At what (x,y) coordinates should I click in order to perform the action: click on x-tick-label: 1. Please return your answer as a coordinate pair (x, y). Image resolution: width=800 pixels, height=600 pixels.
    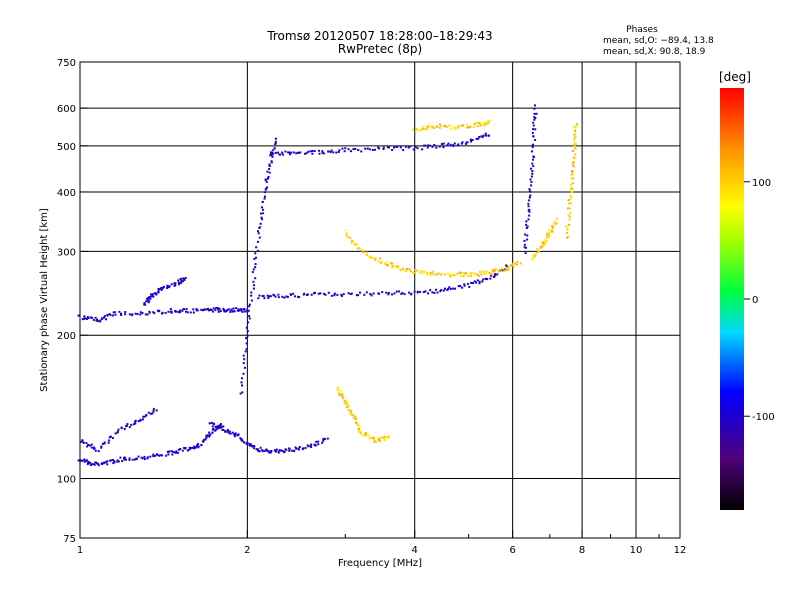
    Looking at the image, I should click on (80, 550).